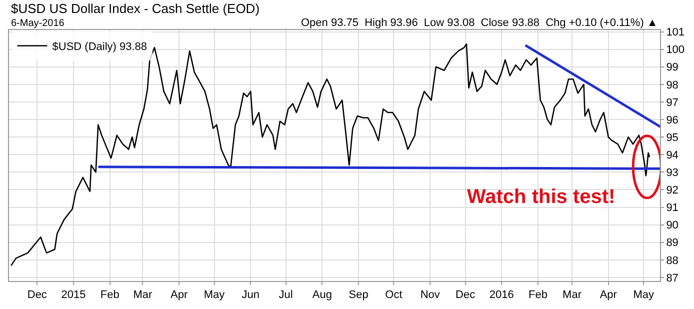  I want to click on legend-label: $USD (Daily) 93.88, so click(100, 47).